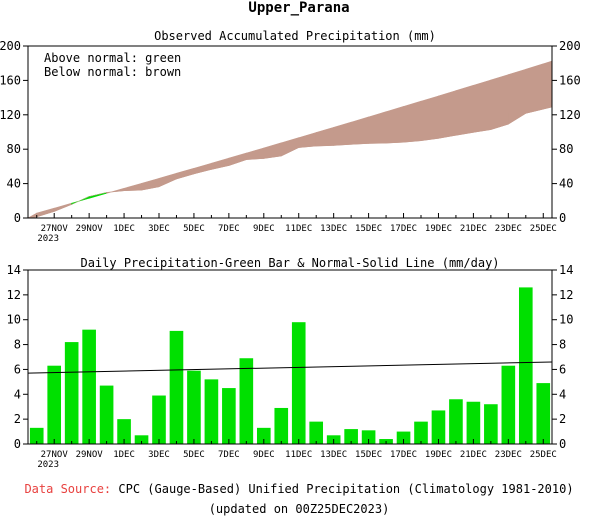  Describe the element at coordinates (264, 229) in the screenshot. I see `accum-xtick-label: 9DEC` at that location.